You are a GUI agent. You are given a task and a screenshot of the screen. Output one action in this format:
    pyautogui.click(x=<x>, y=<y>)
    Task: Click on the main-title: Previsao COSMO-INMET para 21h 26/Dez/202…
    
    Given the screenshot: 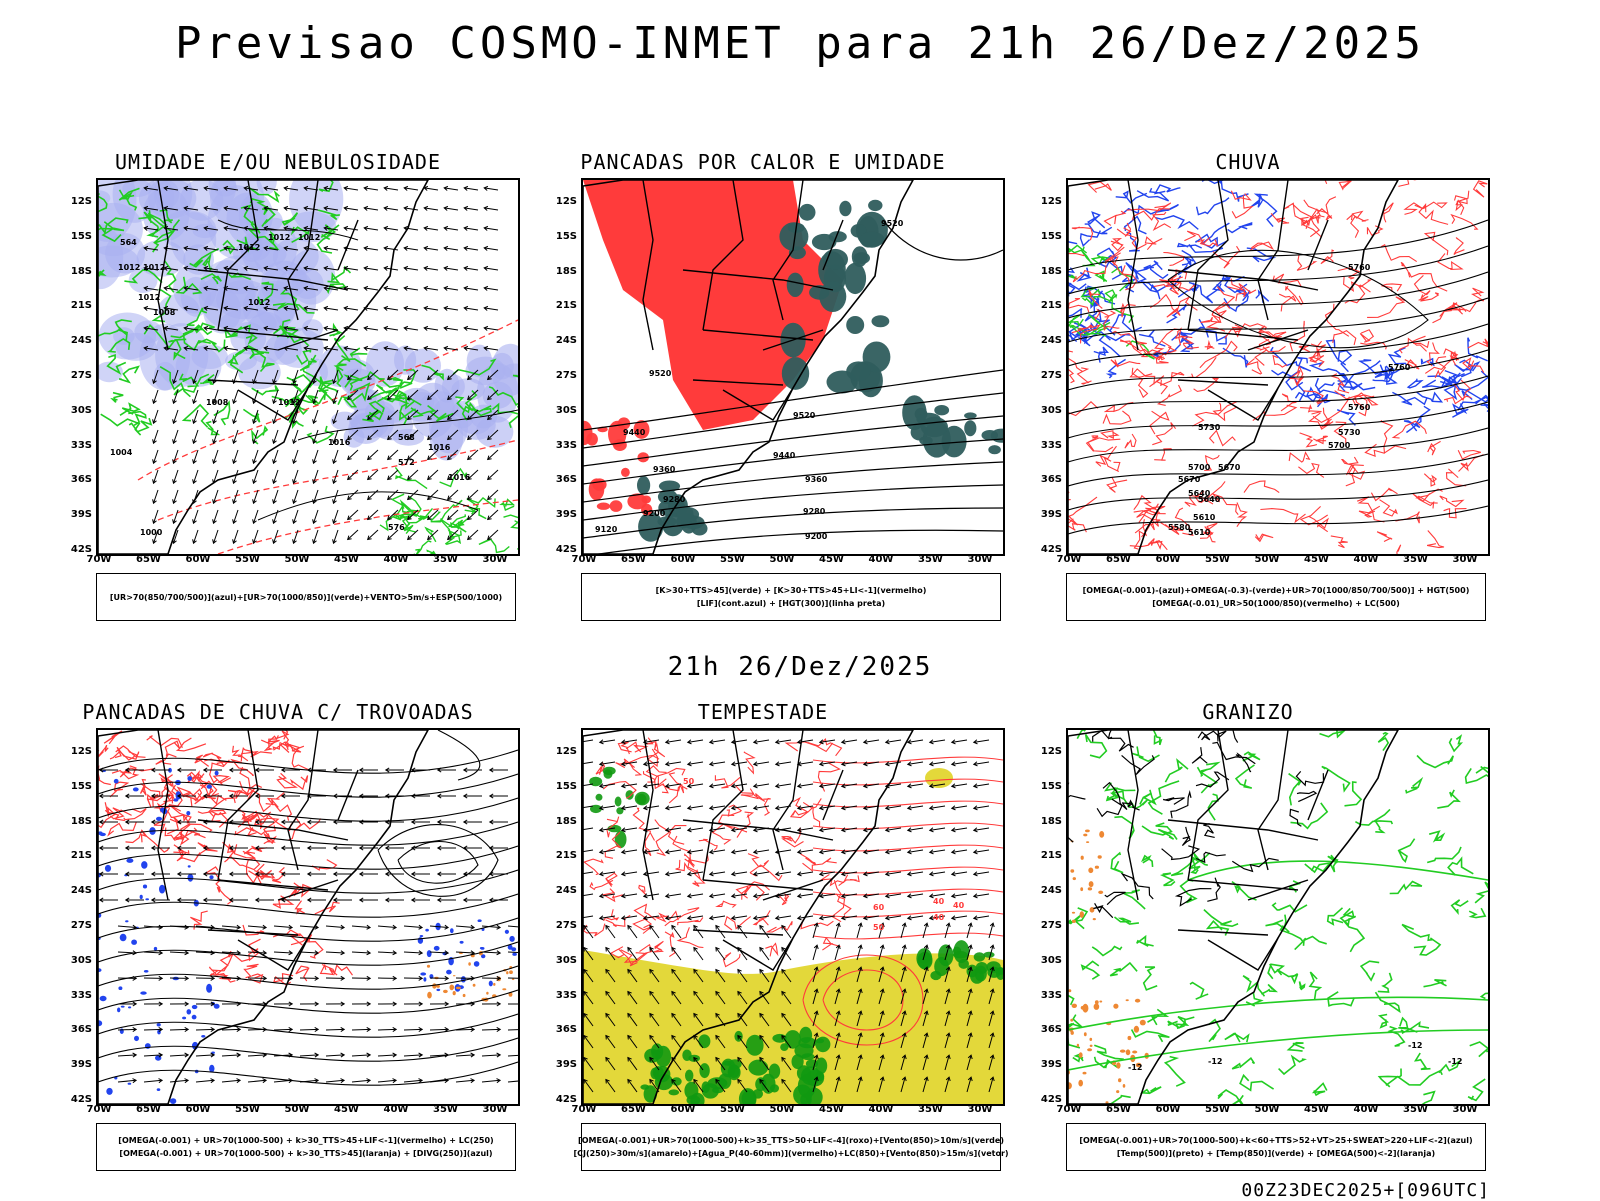 What is the action you would take?
    pyautogui.click(x=800, y=43)
    